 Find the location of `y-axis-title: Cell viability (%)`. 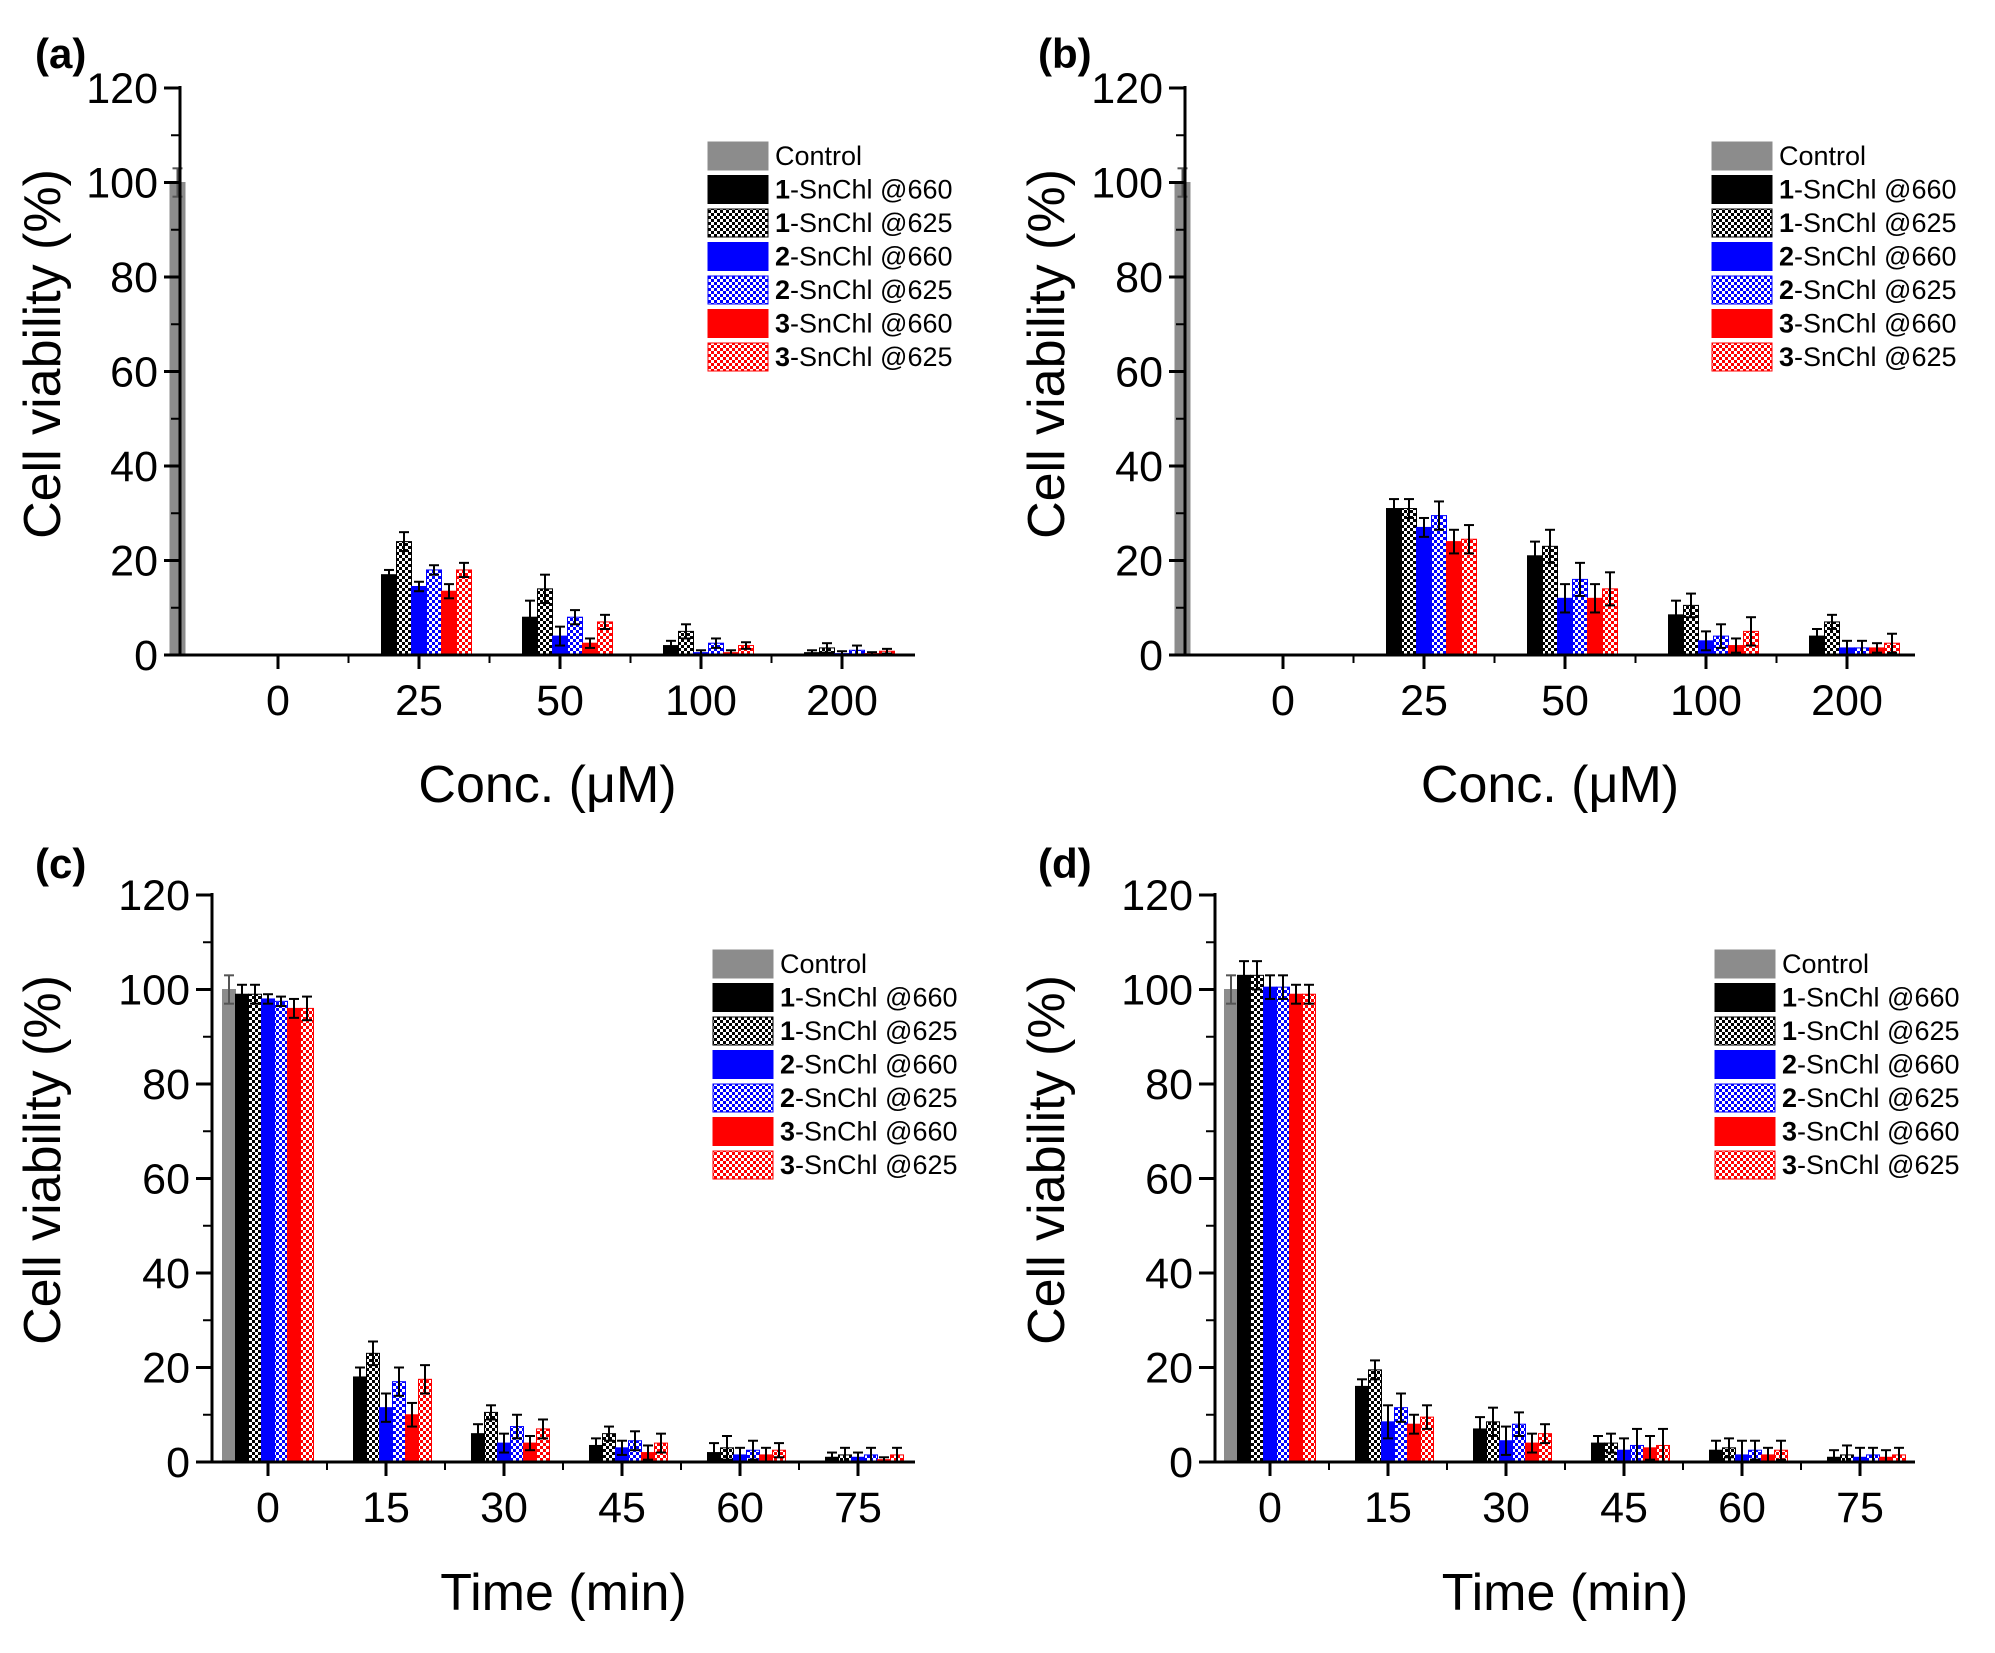

y-axis-title: Cell viability (%) is located at coordinates (1047, 354).